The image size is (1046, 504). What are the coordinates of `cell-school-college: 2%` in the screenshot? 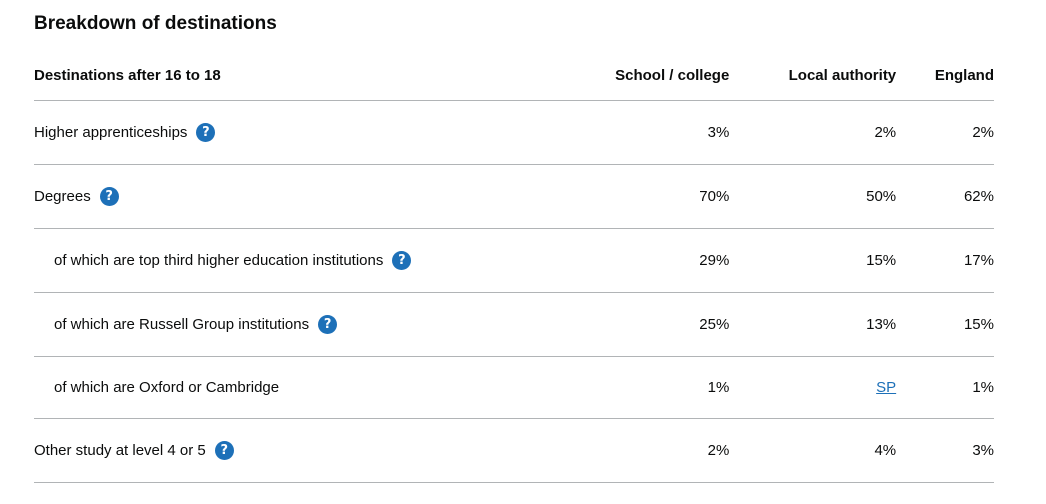 It's located at (645, 450).